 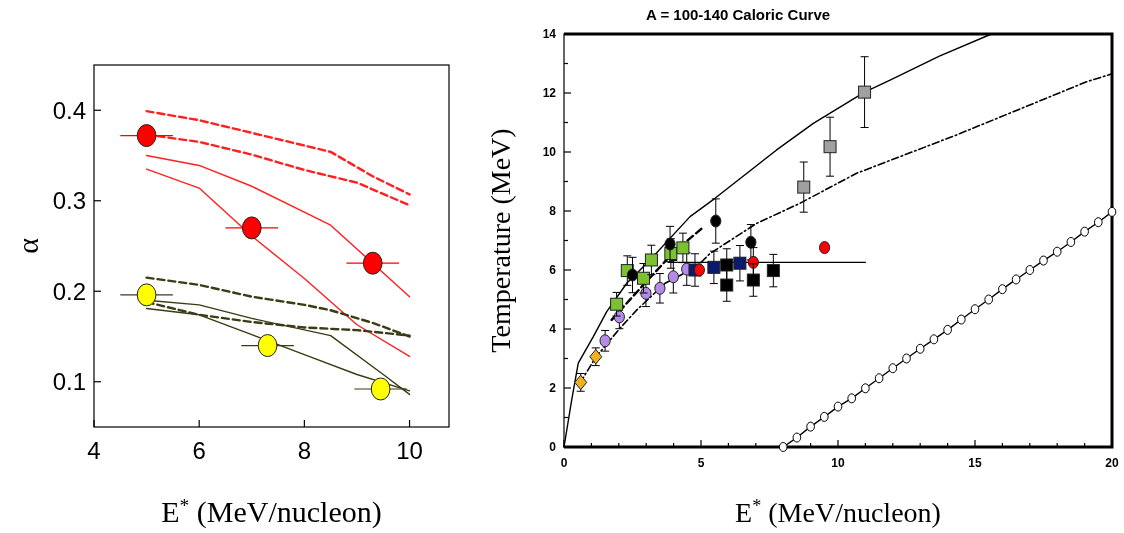 What do you see at coordinates (549, 152) in the screenshot?
I see `y-tick-label: 10` at bounding box center [549, 152].